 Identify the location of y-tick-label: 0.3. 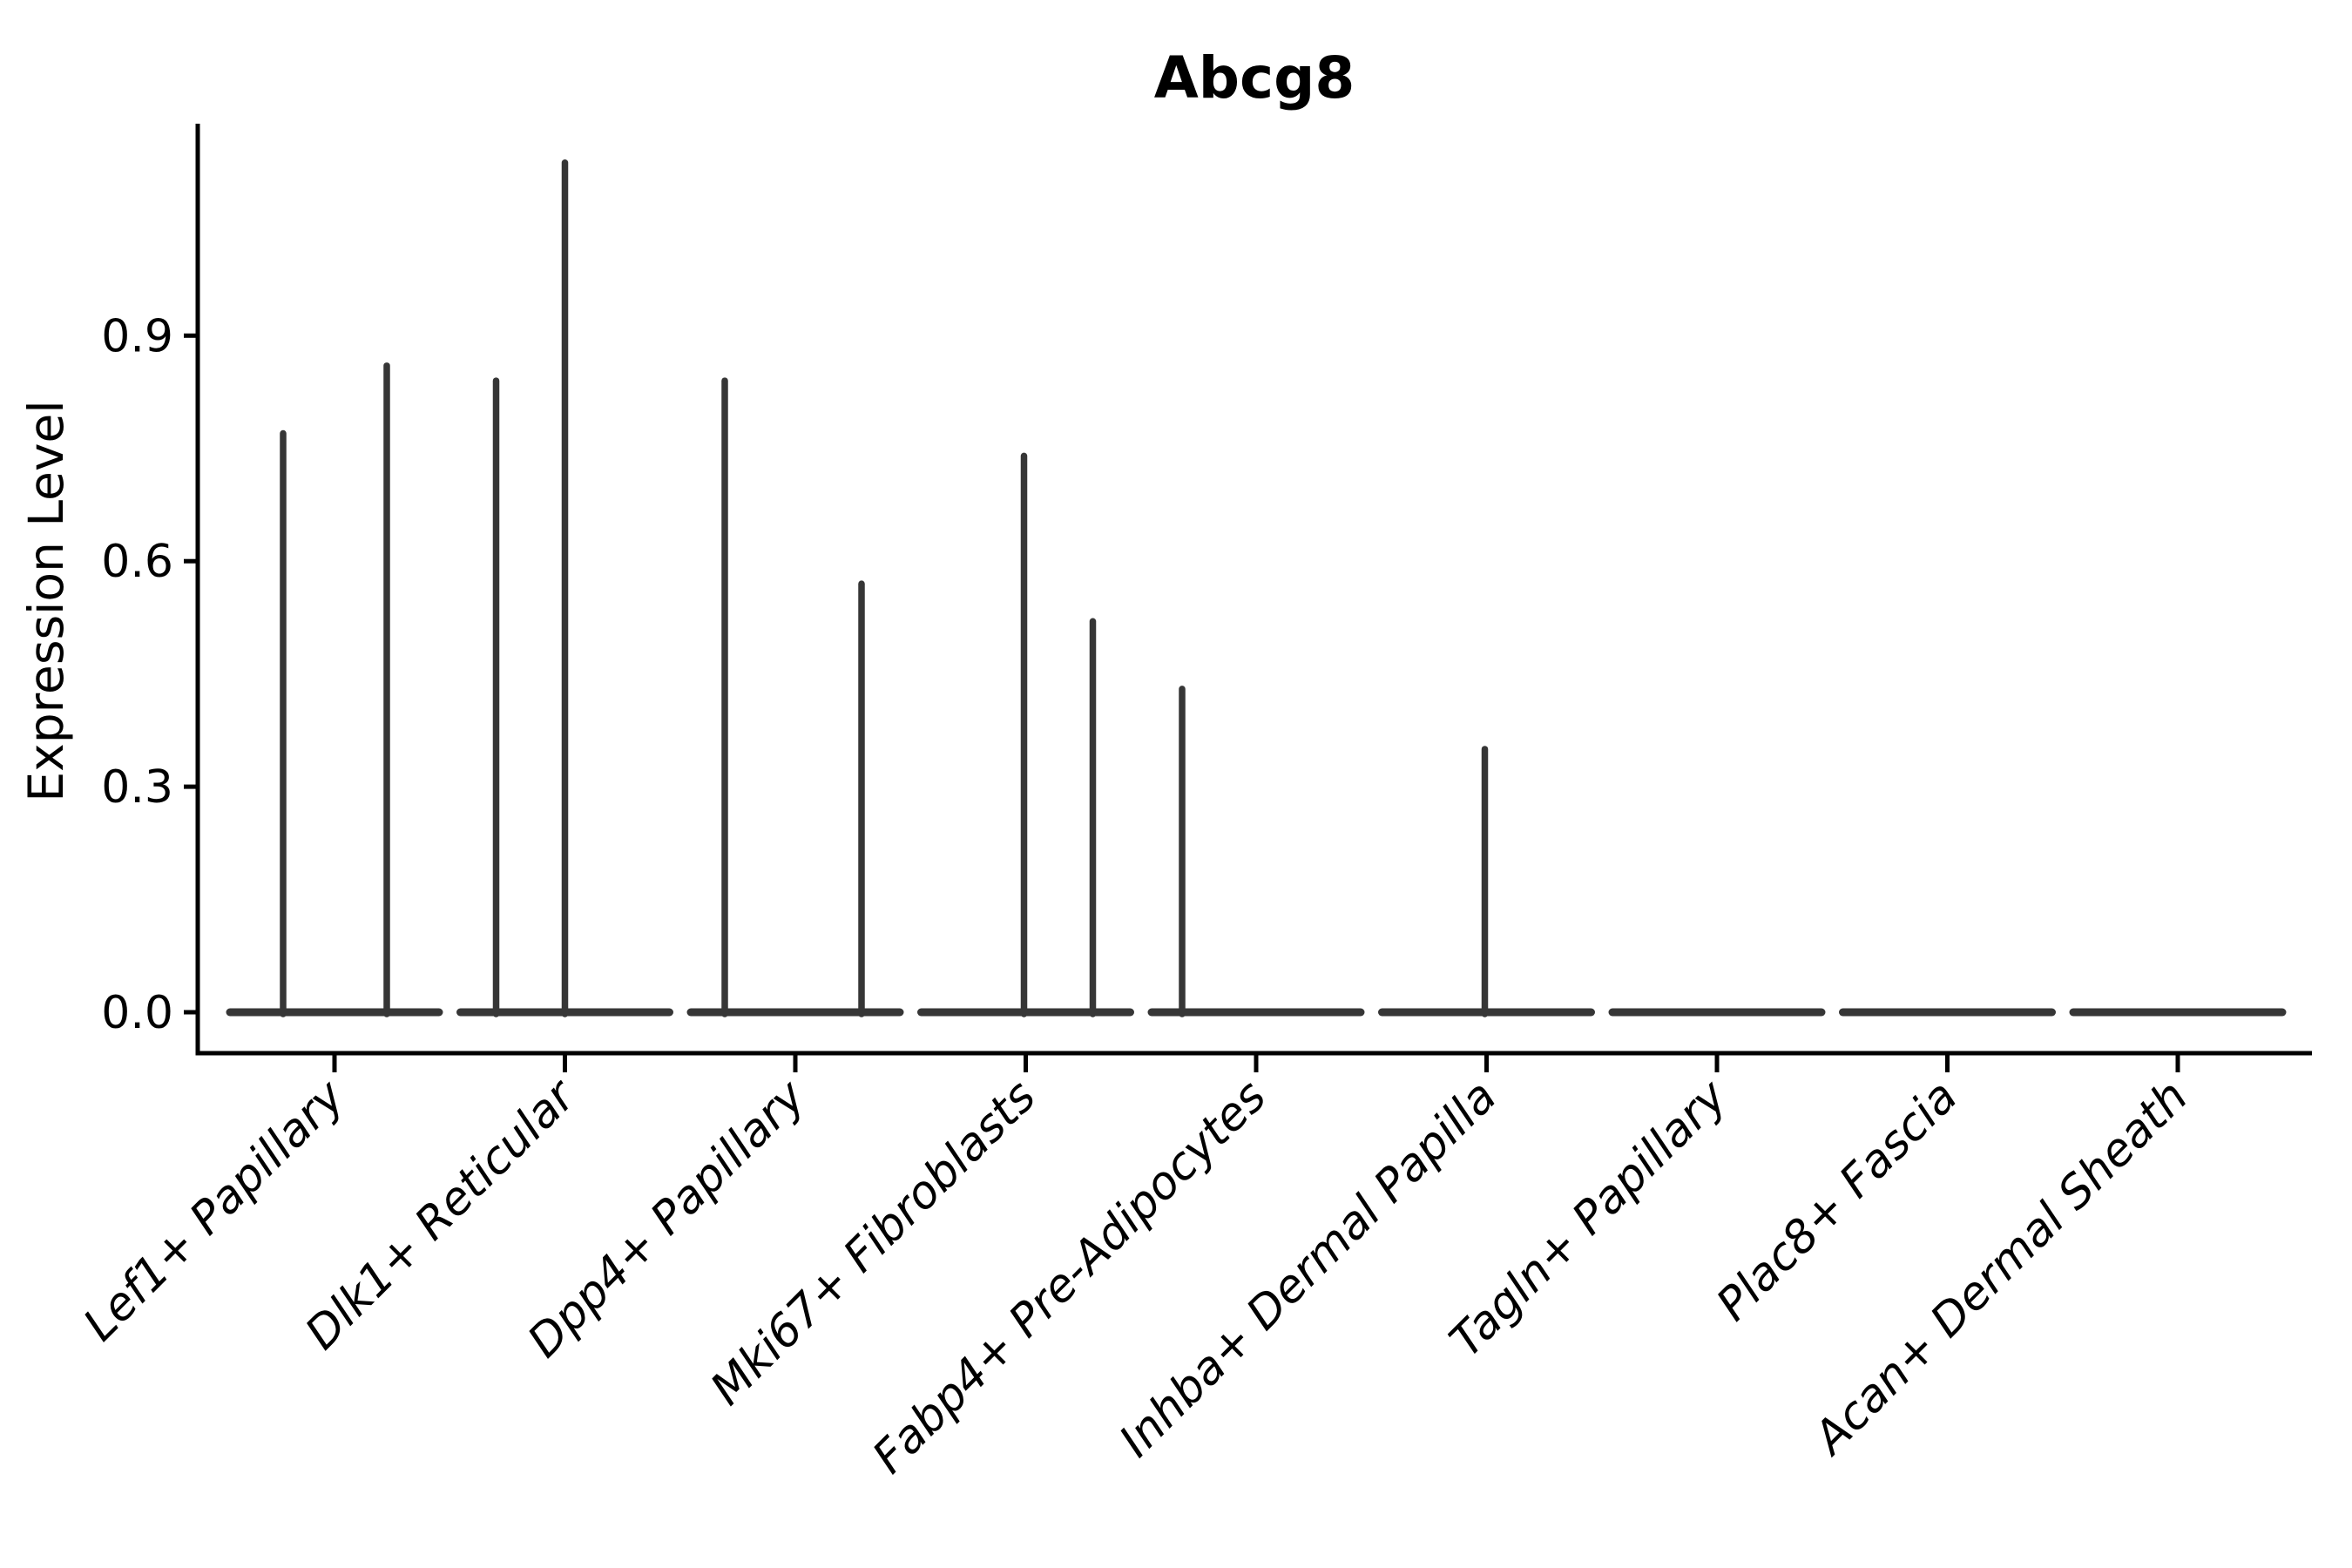
(137, 787).